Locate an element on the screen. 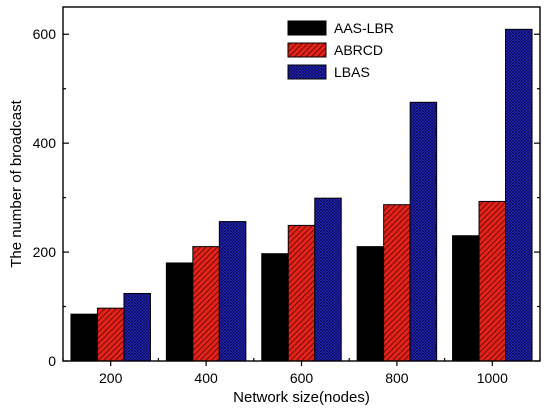  x-tick-label: 400 is located at coordinates (206, 378).